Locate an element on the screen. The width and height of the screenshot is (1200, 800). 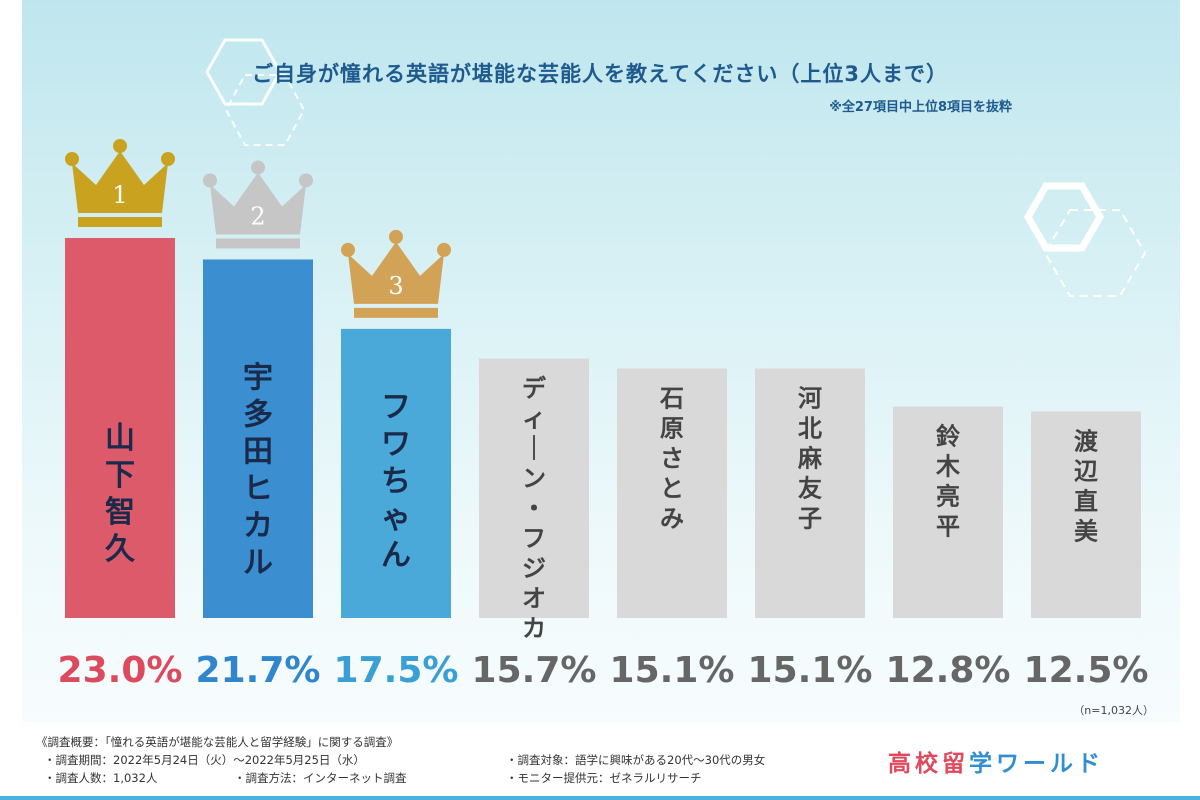
bar-label-char: 木 is located at coordinates (948, 467).